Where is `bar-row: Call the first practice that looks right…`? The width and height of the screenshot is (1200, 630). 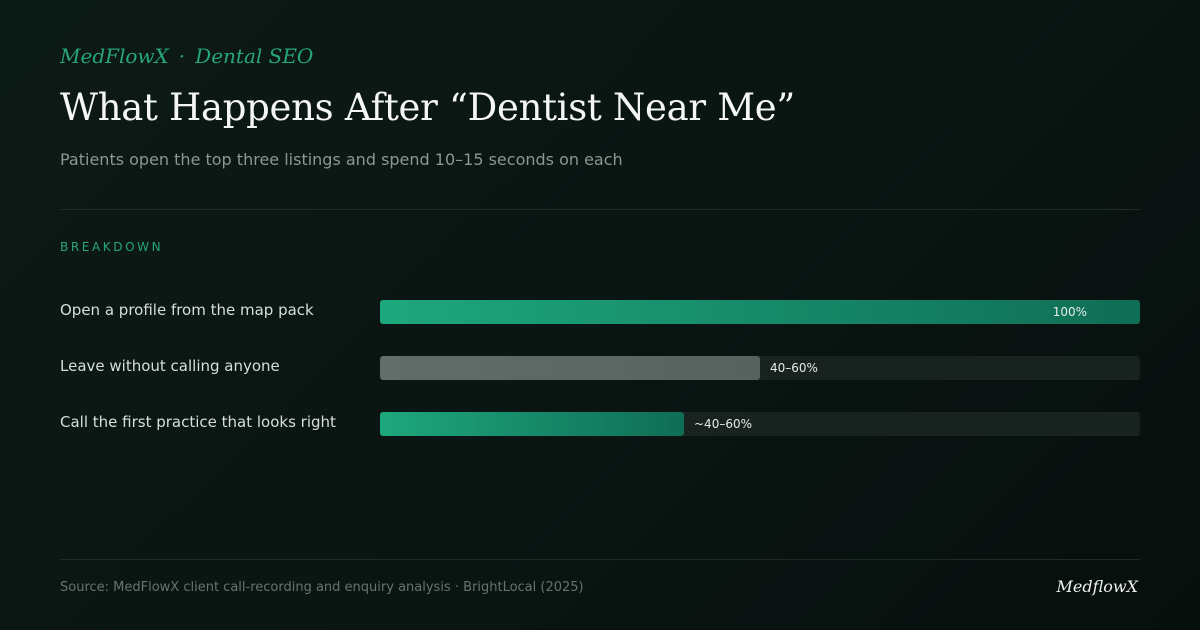 bar-row: Call the first practice that looks right… is located at coordinates (600, 424).